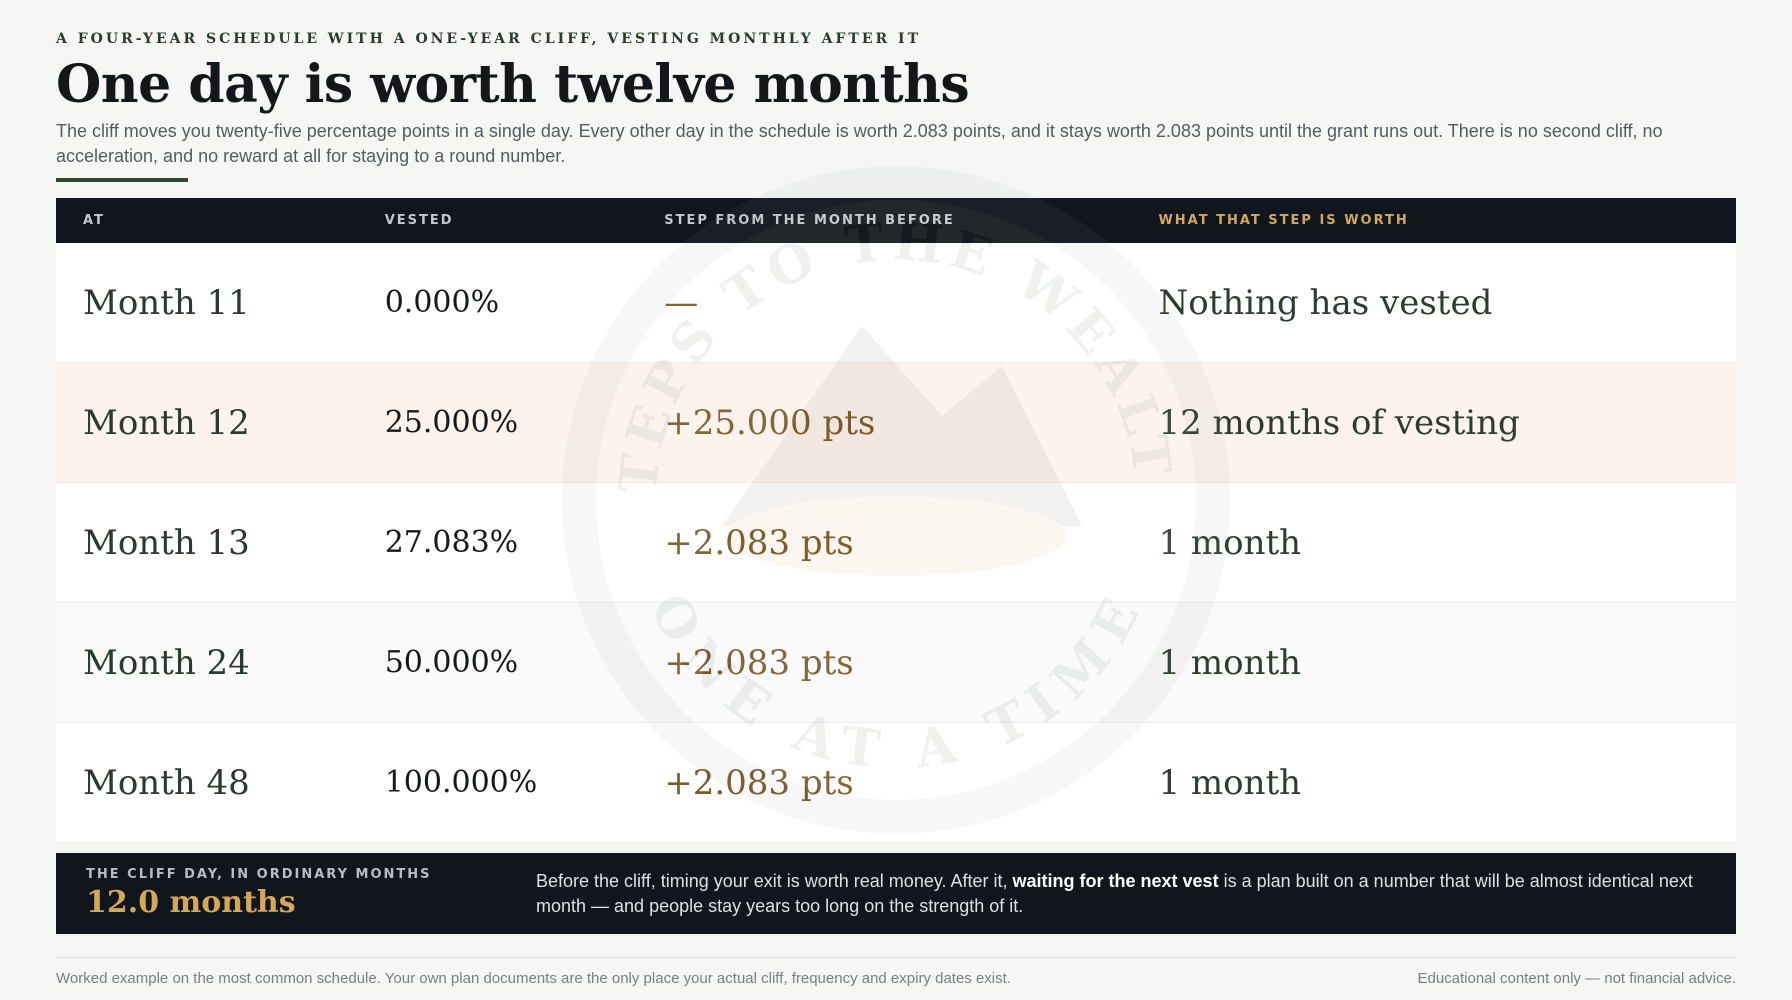  I want to click on table-row: Month 48 100.000% +2.083 pts 1 month, so click(896, 782).